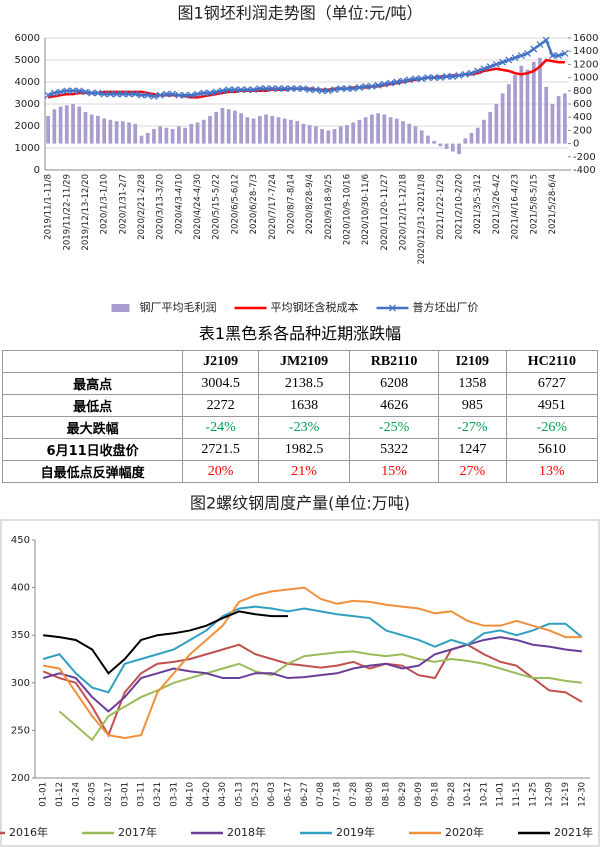 This screenshot has width=600, height=847. I want to click on x-tick-label: 2021/3/26-4/2, so click(497, 204).